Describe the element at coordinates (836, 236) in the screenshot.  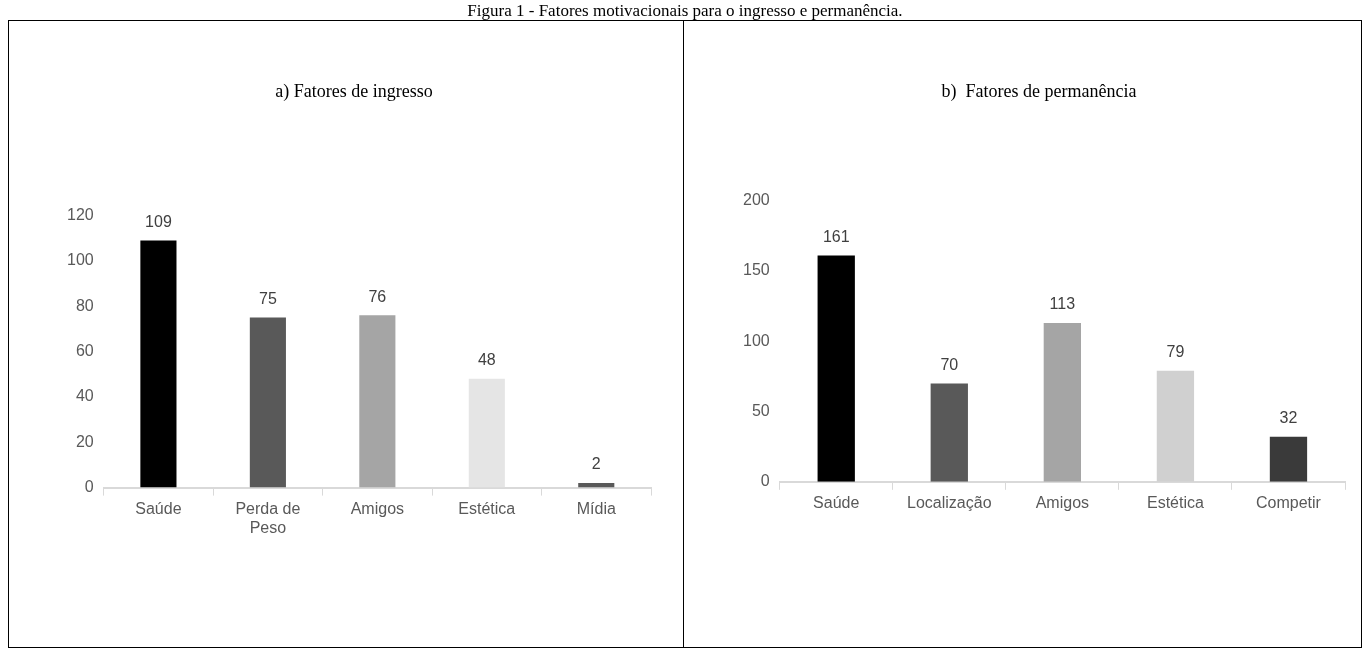
I see `data-label: 161` at that location.